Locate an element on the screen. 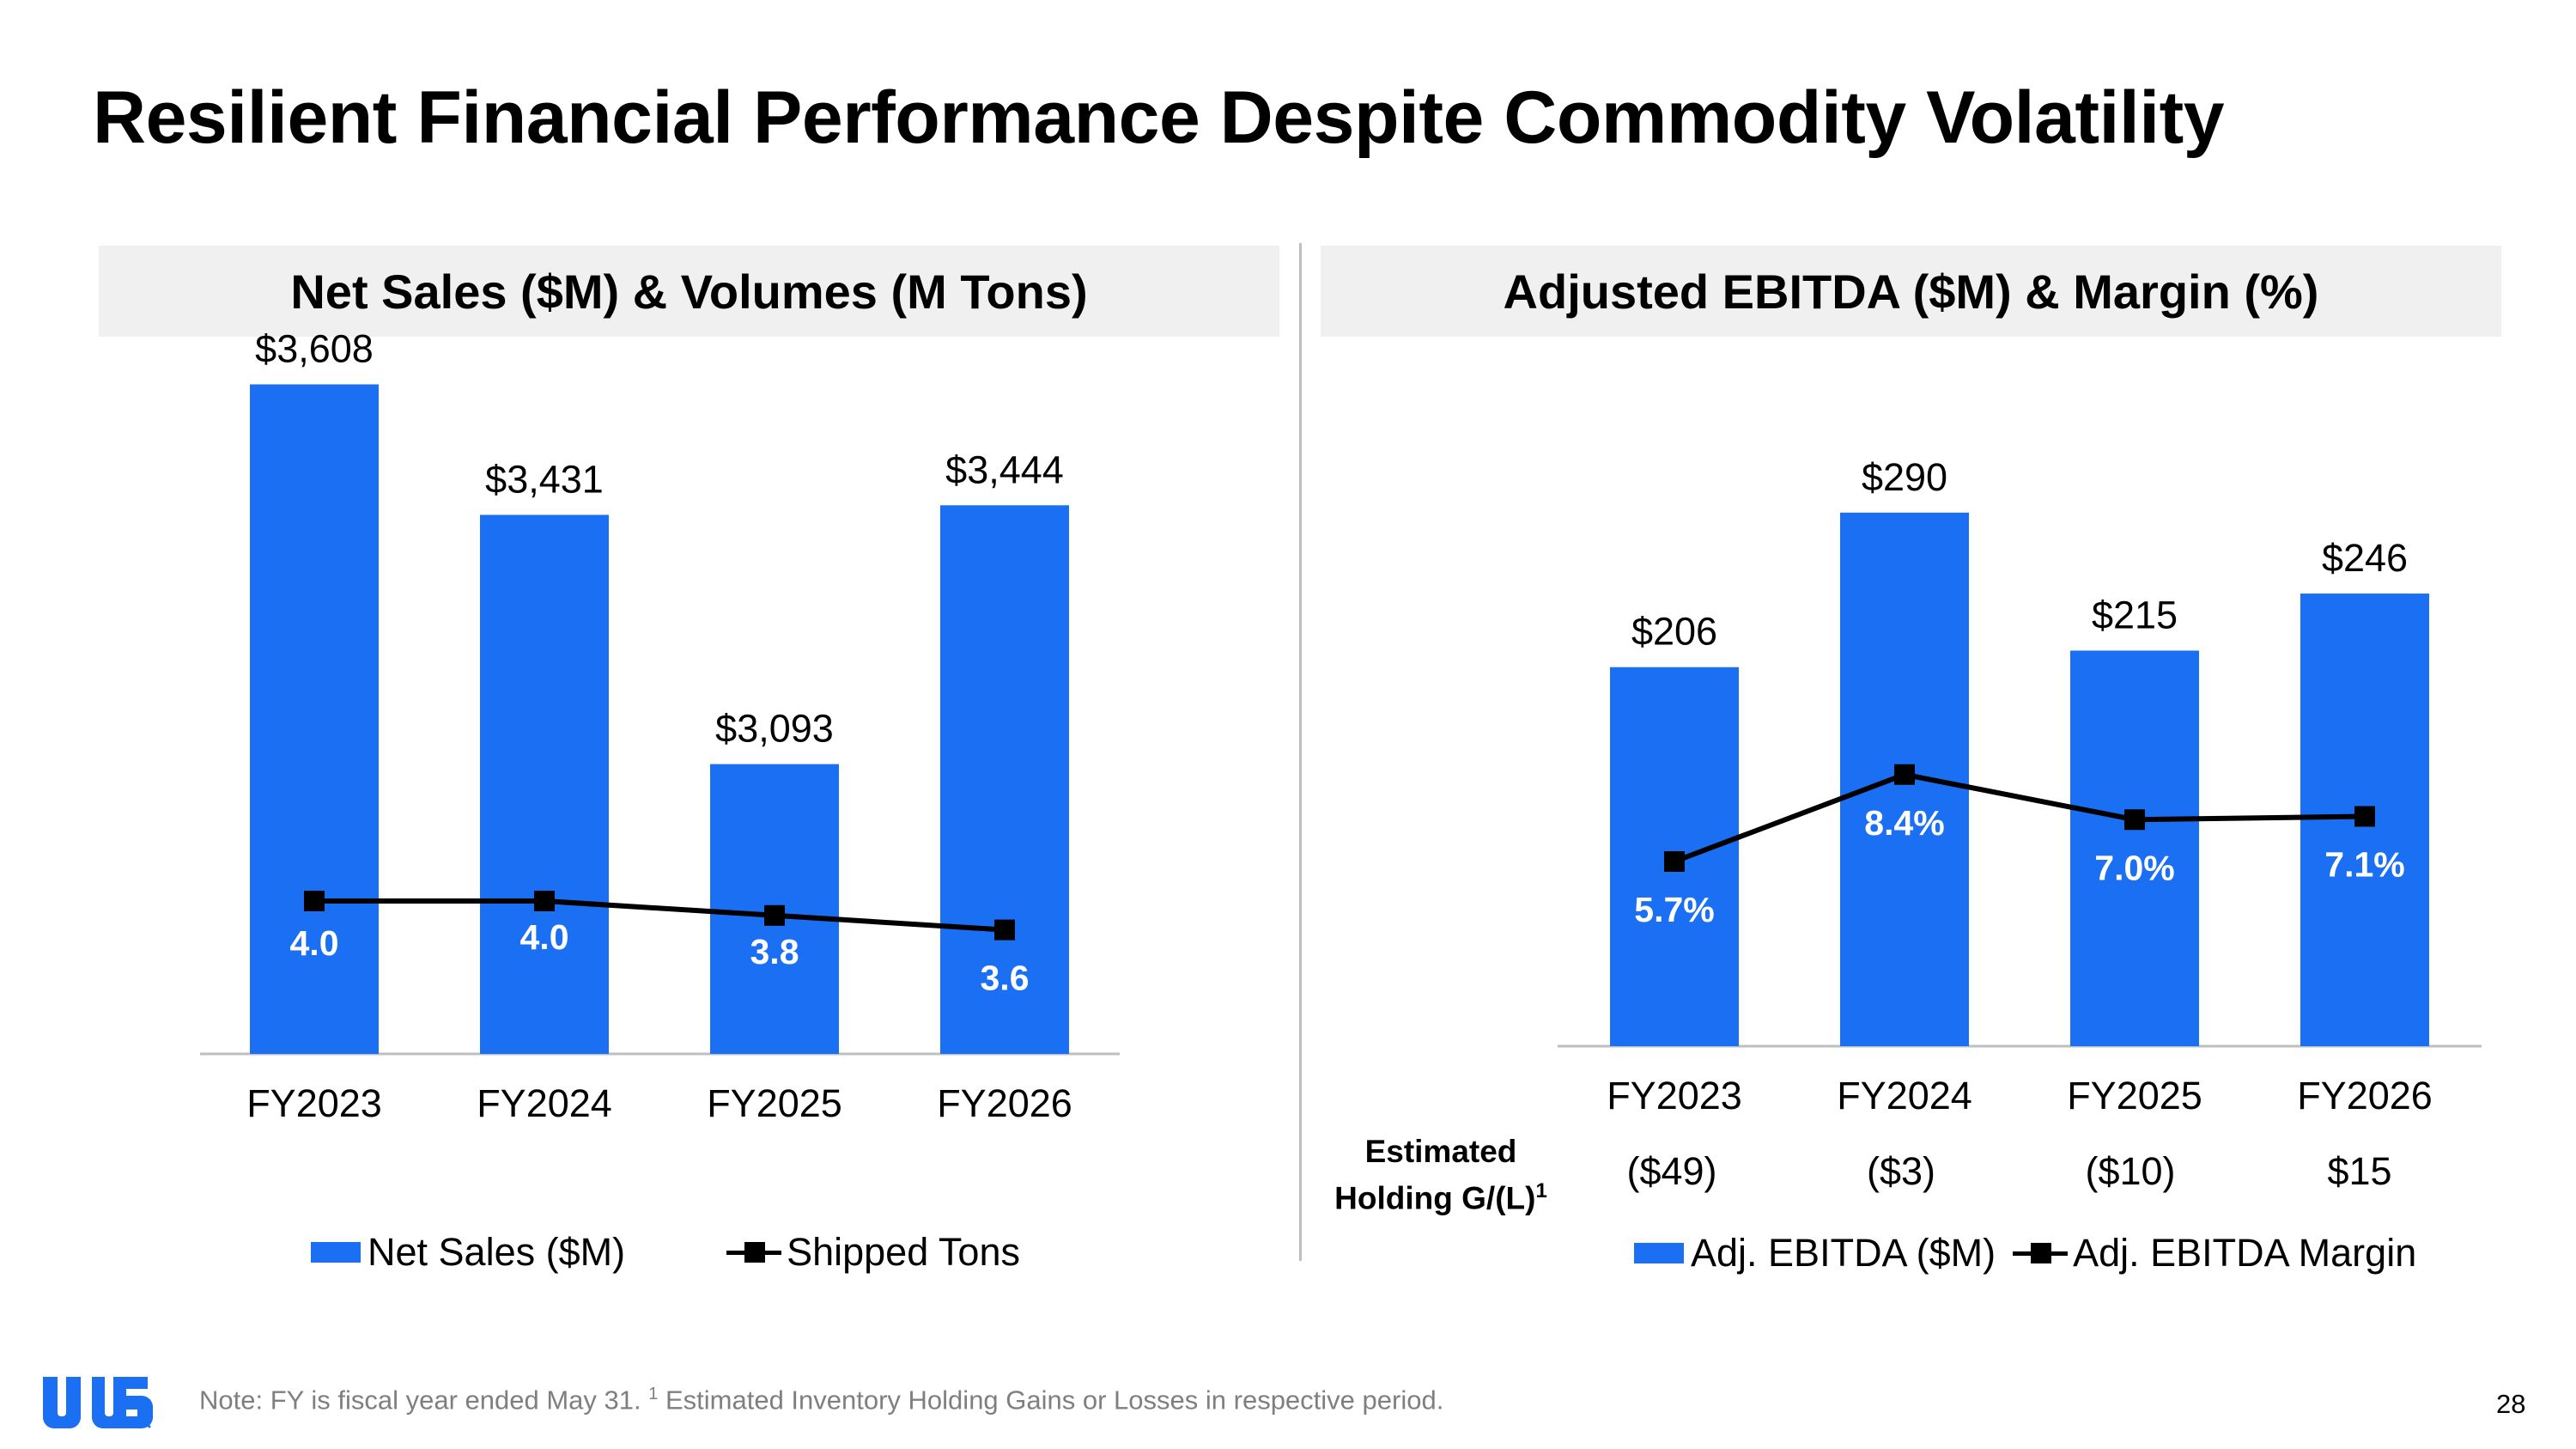  net-sales-fy2025-bar-label: $3,093 is located at coordinates (775, 729).